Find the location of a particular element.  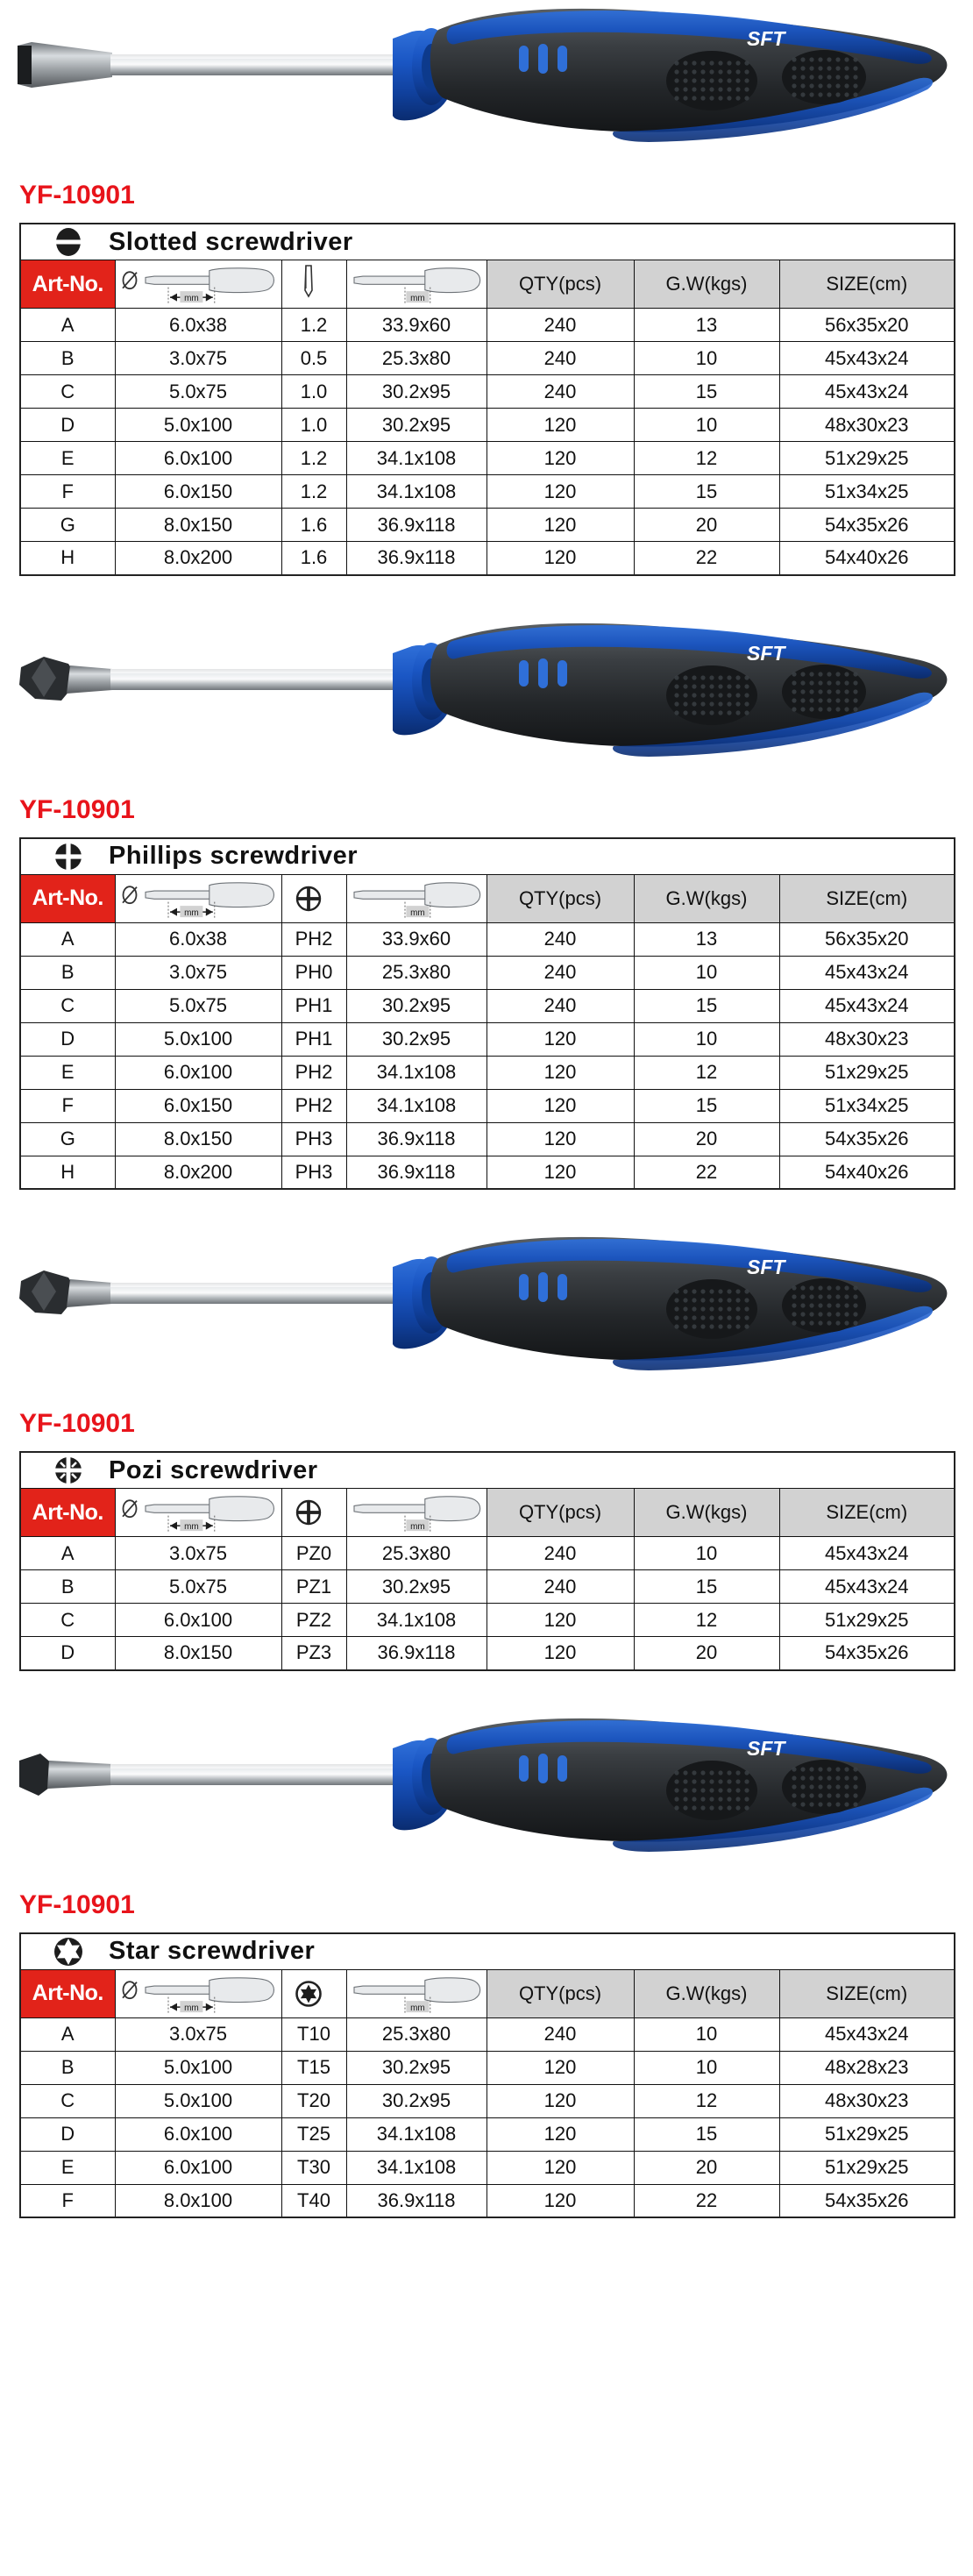

cell-tip-size: T20 is located at coordinates (314, 2100).